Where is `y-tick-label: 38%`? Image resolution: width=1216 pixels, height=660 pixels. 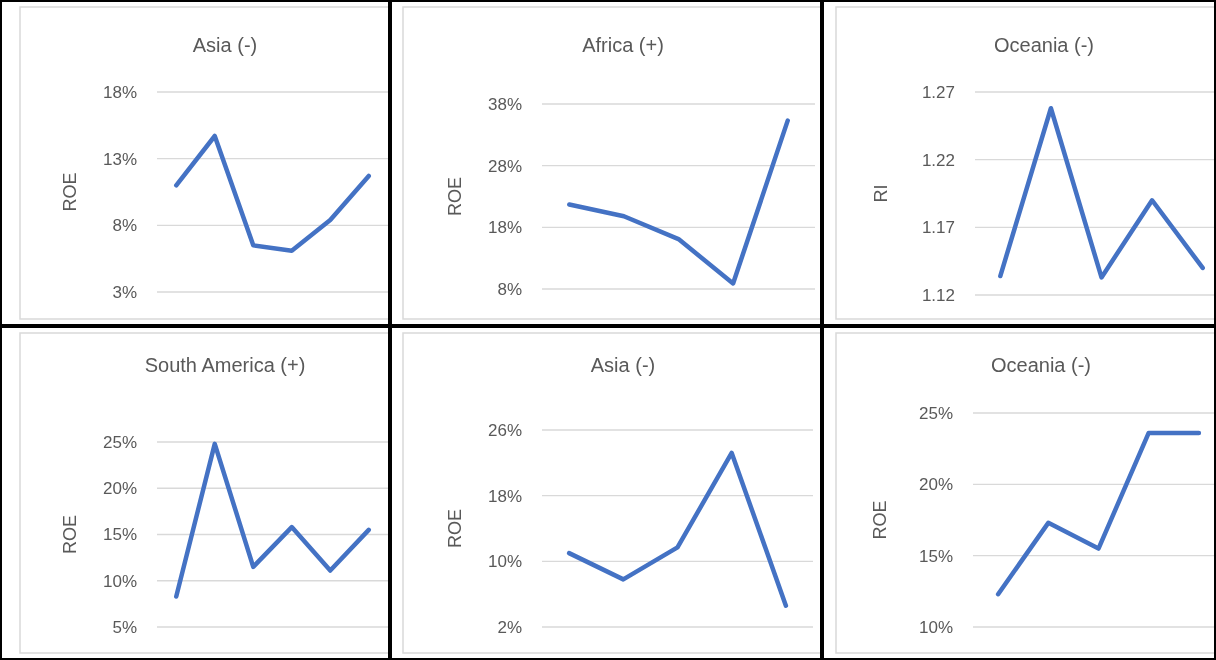 y-tick-label: 38% is located at coordinates (504, 104).